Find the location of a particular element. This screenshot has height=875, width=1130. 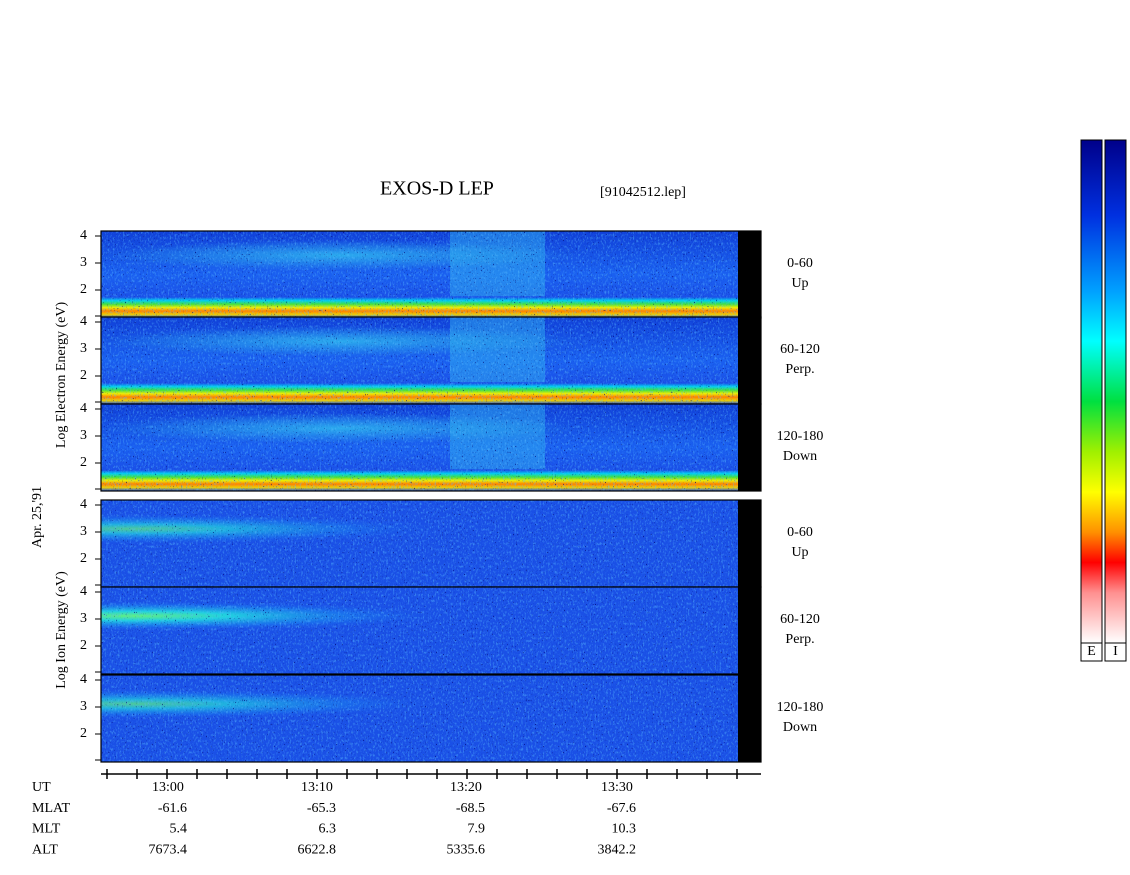

orbit-value: 7673.4 is located at coordinates (168, 849).